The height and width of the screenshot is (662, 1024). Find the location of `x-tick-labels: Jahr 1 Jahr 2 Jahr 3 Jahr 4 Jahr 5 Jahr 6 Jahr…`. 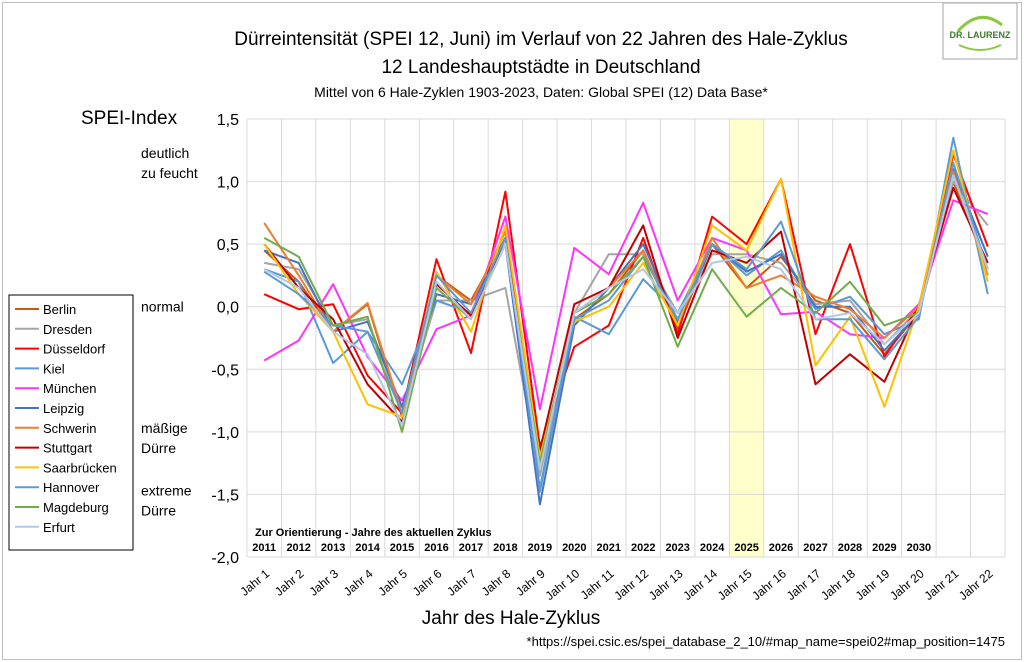

x-tick-labels: Jahr 1 Jahr 2 Jahr 3 Jahr 4 Jahr 5 Jahr 6 Jahr… is located at coordinates (617, 584).